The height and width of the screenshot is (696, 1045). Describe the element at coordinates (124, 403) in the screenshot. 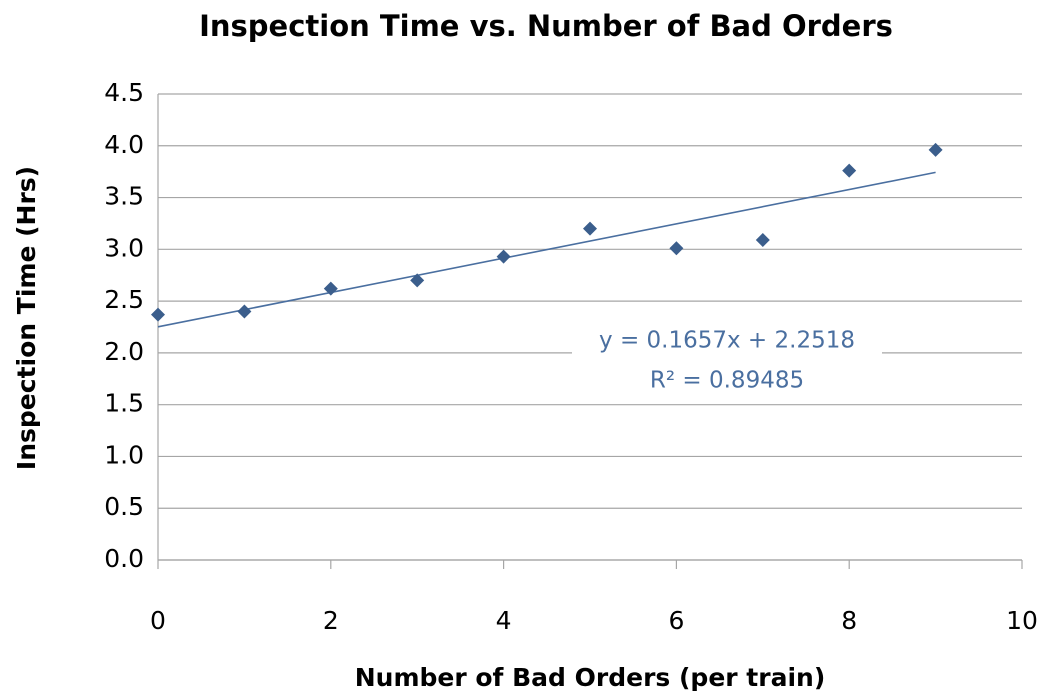

I see `y-tick-label: 1.5` at that location.